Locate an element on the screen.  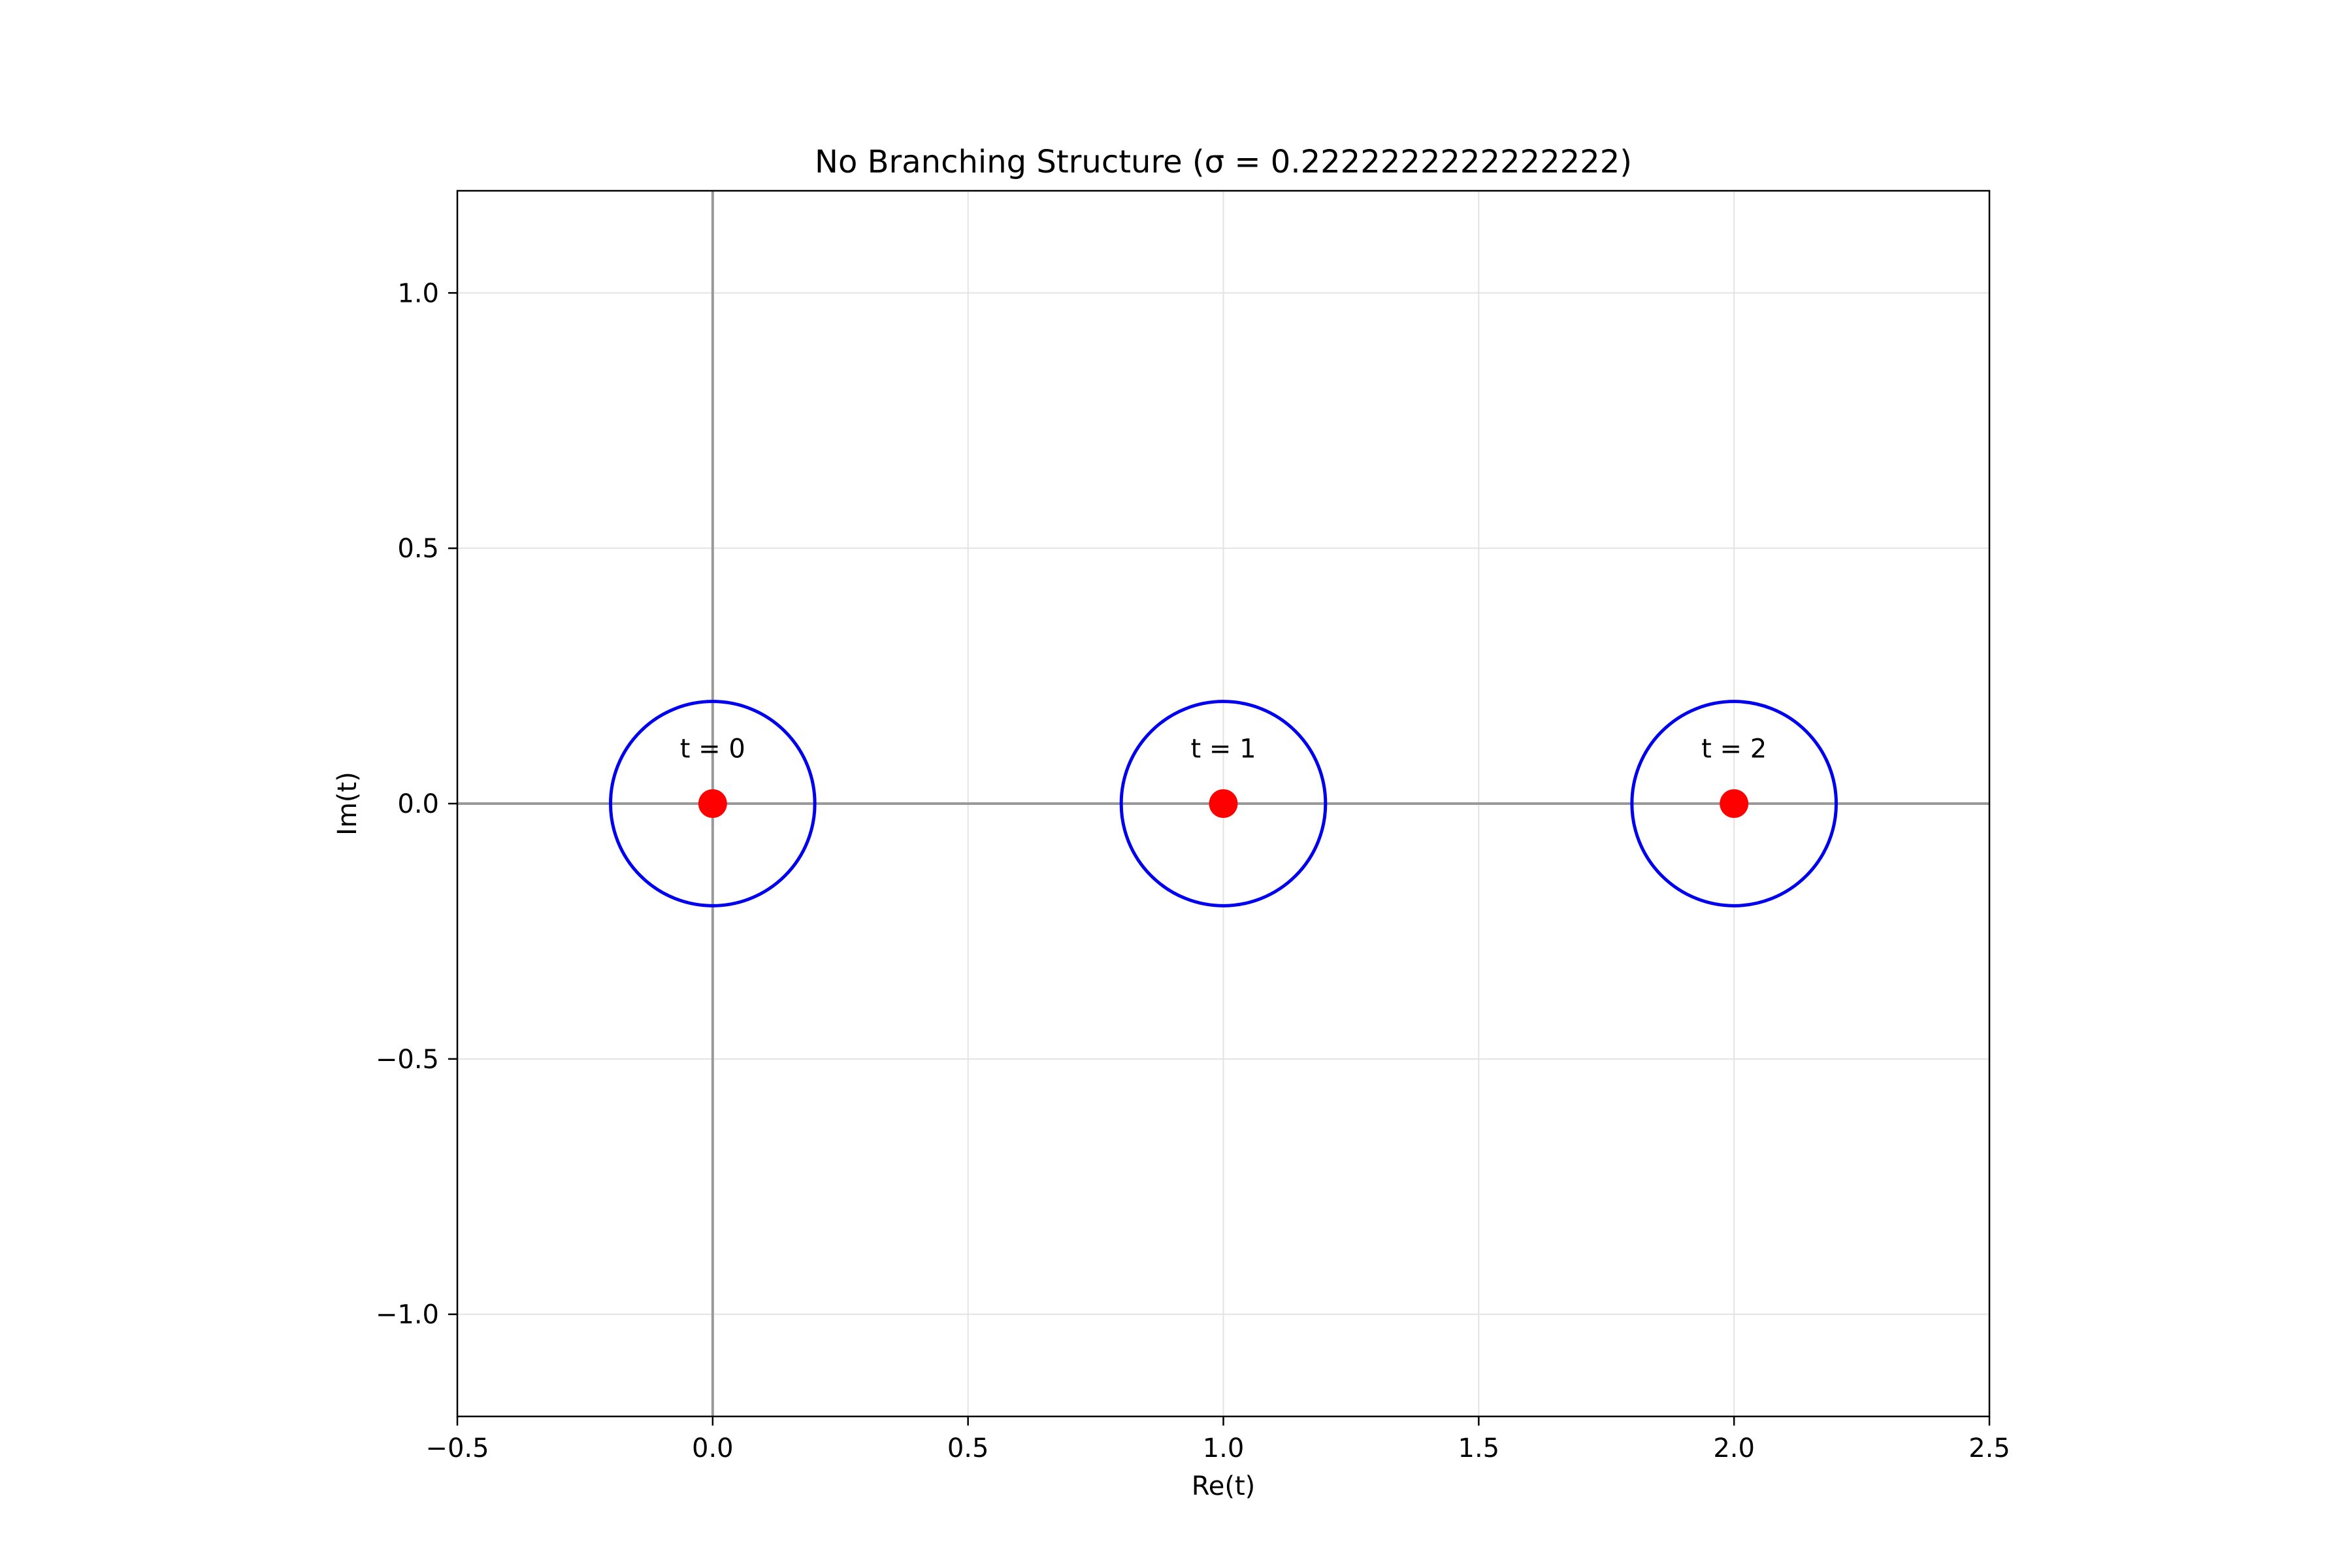
x-tick-label: 2.0 is located at coordinates (1734, 1448).